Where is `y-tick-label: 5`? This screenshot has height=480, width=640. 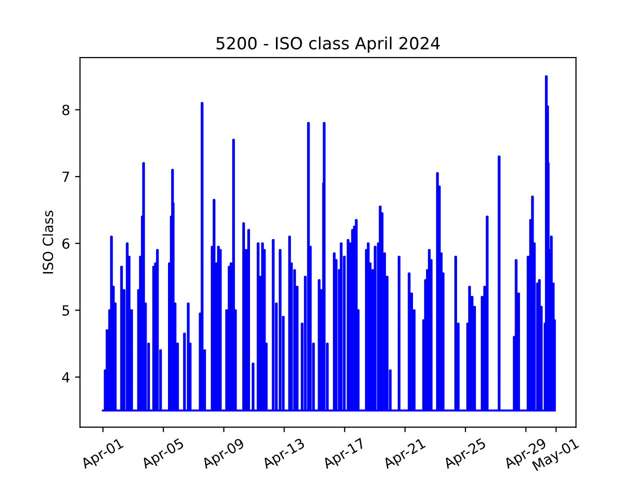
y-tick-label: 5 is located at coordinates (66, 310).